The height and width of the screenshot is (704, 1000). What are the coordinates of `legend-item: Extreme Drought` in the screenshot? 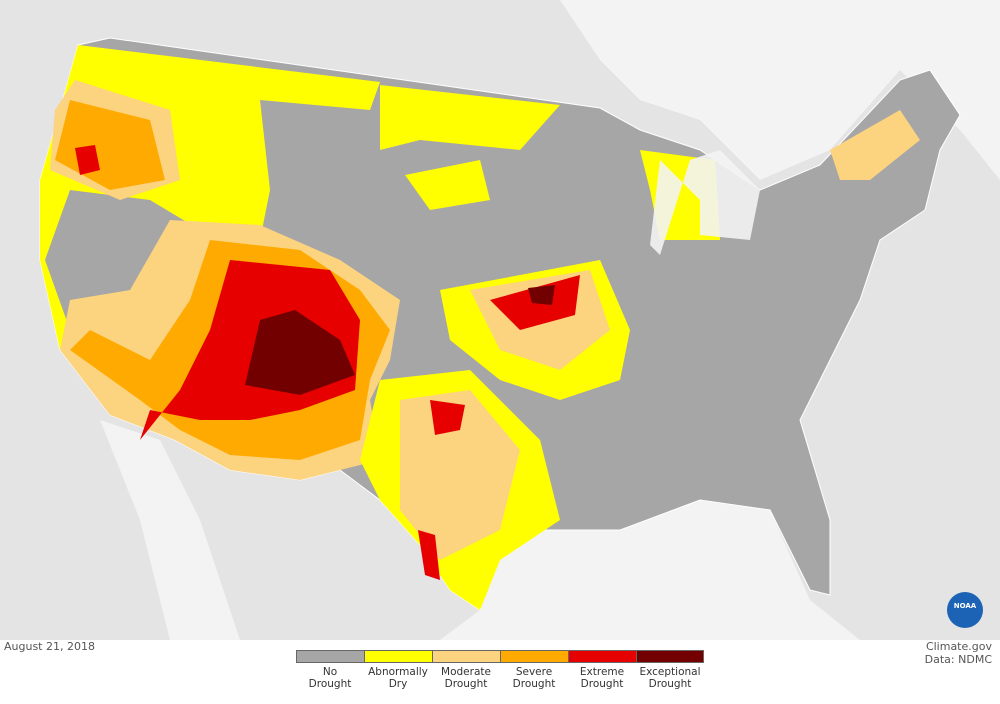 It's located at (602, 670).